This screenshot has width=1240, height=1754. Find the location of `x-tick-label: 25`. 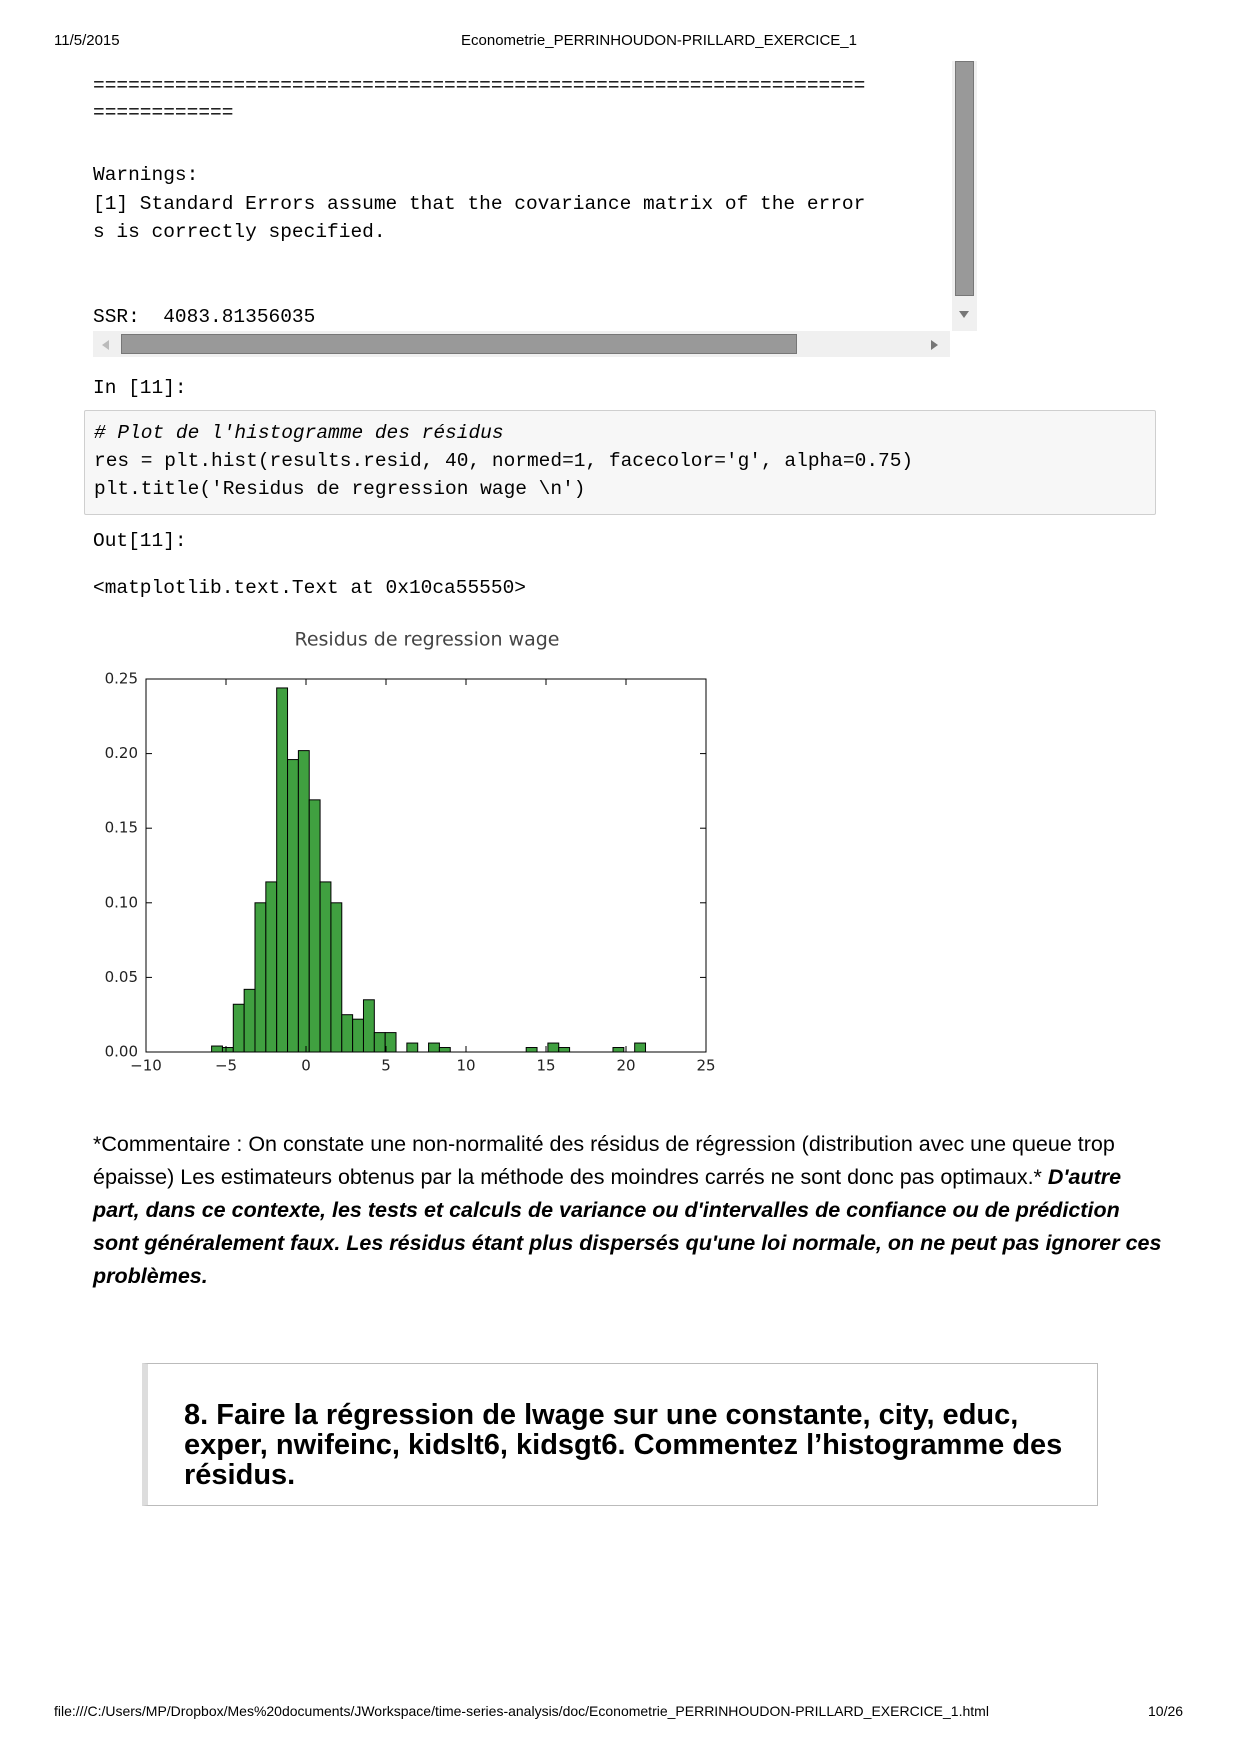

x-tick-label: 25 is located at coordinates (705, 1066).